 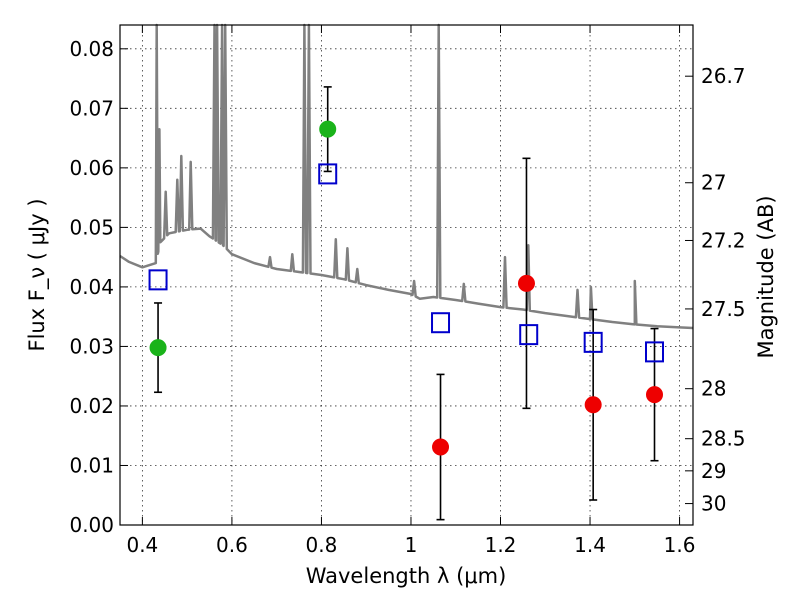 I want to click on right-tick-label: 27.2, so click(x=723, y=240).